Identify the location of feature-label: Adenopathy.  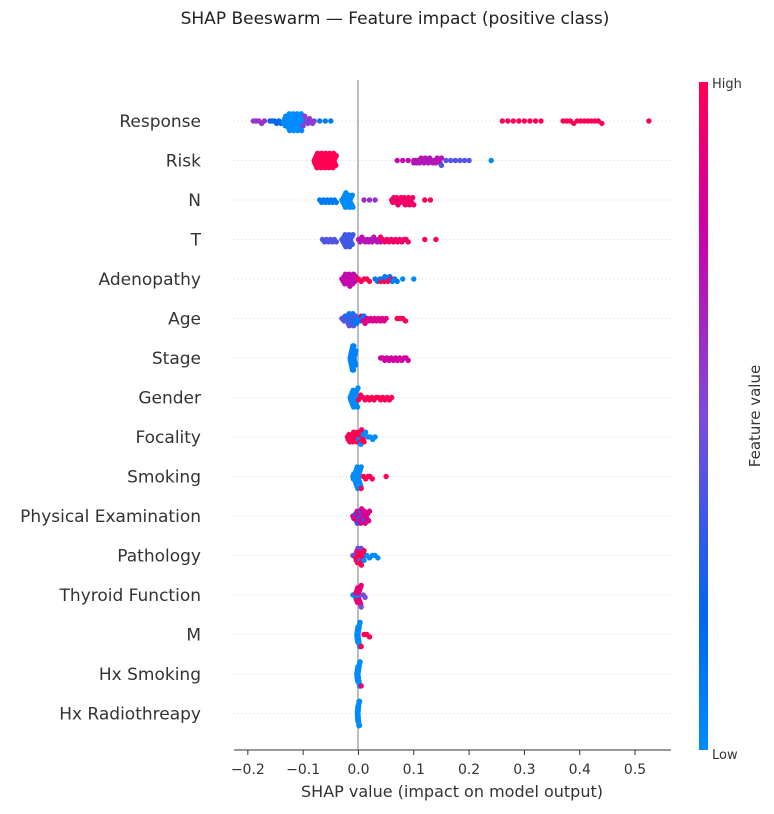
(150, 280).